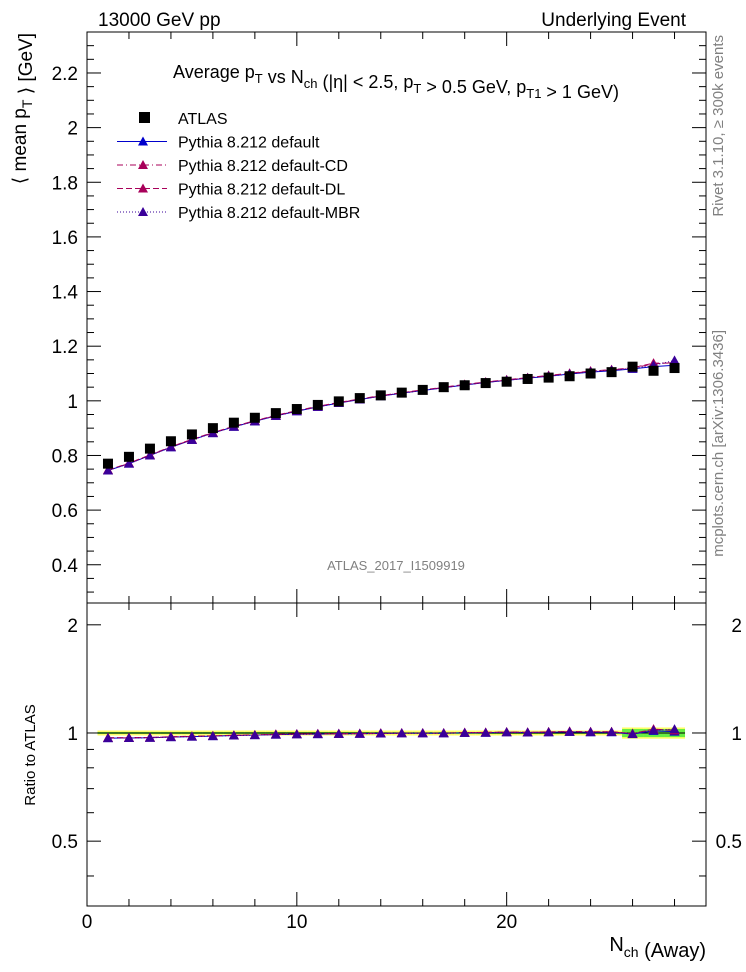 Image resolution: width=746 pixels, height=972 pixels. I want to click on ratio-y-axis-label: Ratio to ATLAS, so click(30, 754).